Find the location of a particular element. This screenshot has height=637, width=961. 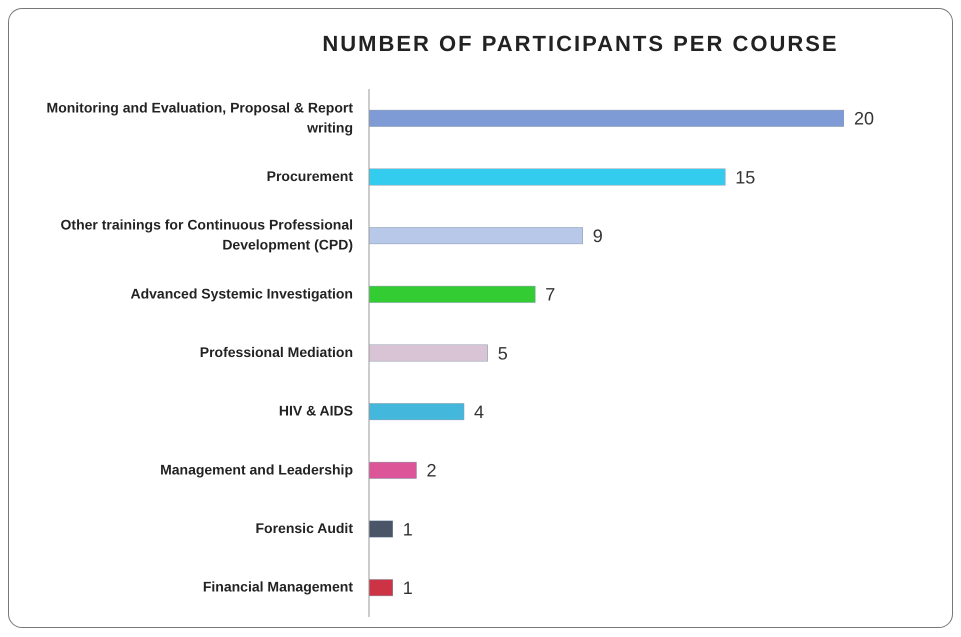

y-tick-label: Procurement is located at coordinates (310, 176).